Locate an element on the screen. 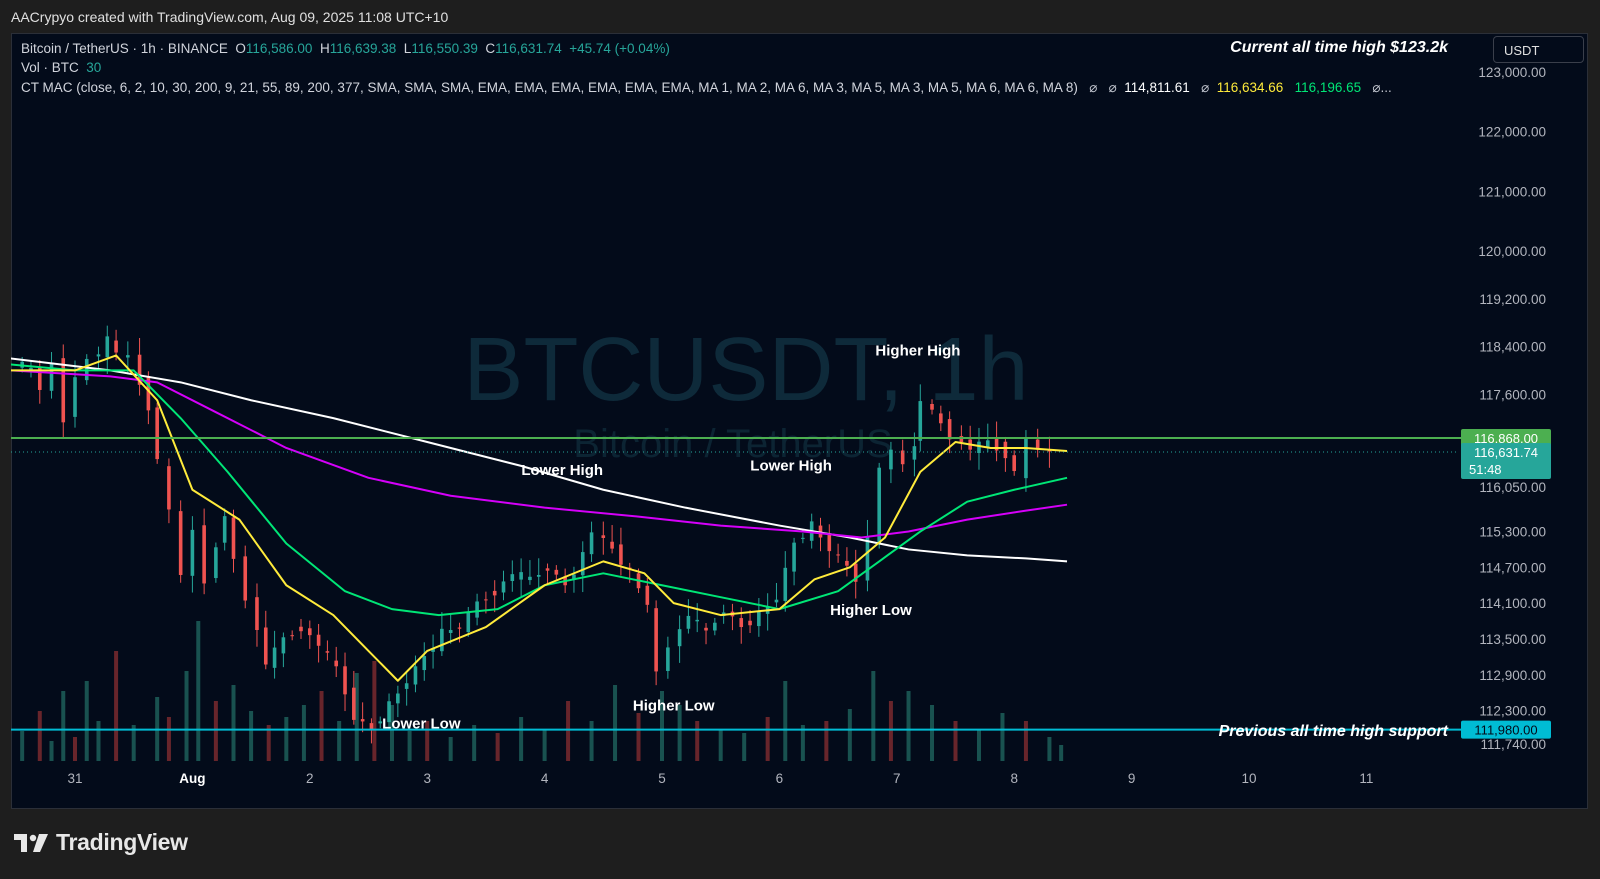  tradingview-logo: TradingView is located at coordinates (101, 842).